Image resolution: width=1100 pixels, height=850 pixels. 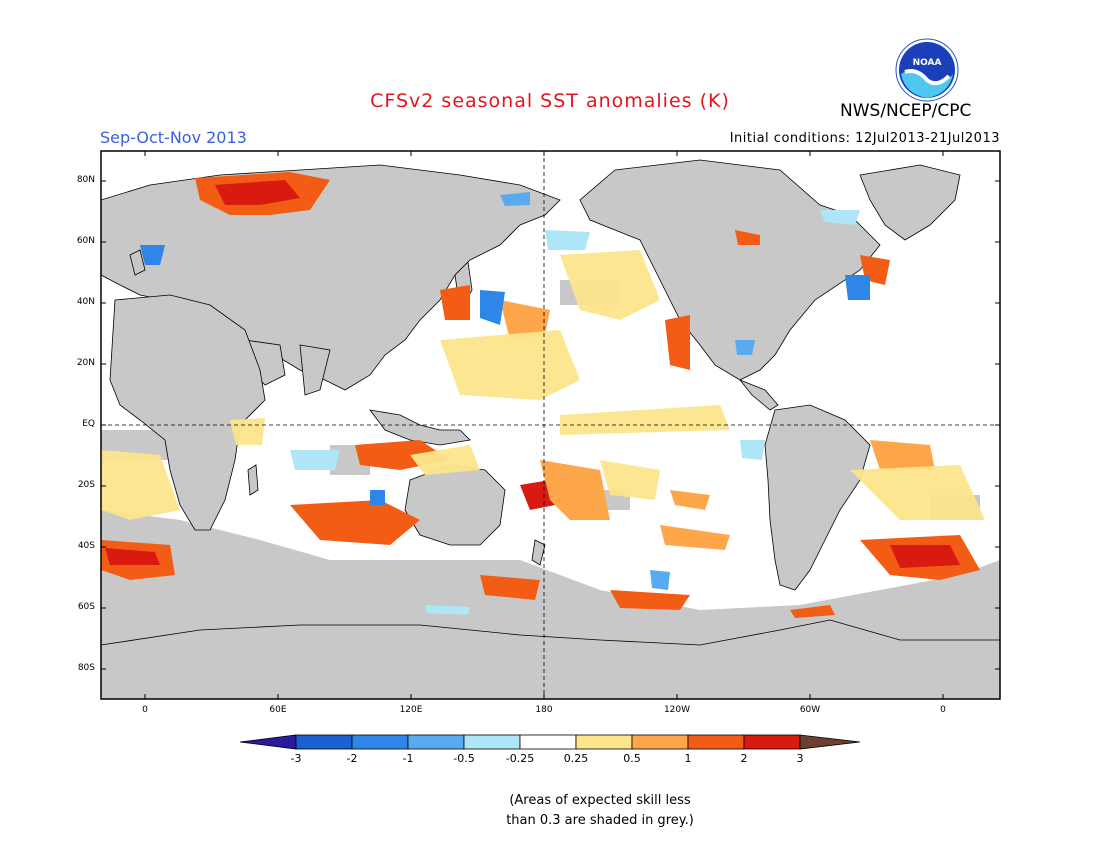 I want to click on season-label: Sep-Oct-Nov 2013, so click(x=173, y=137).